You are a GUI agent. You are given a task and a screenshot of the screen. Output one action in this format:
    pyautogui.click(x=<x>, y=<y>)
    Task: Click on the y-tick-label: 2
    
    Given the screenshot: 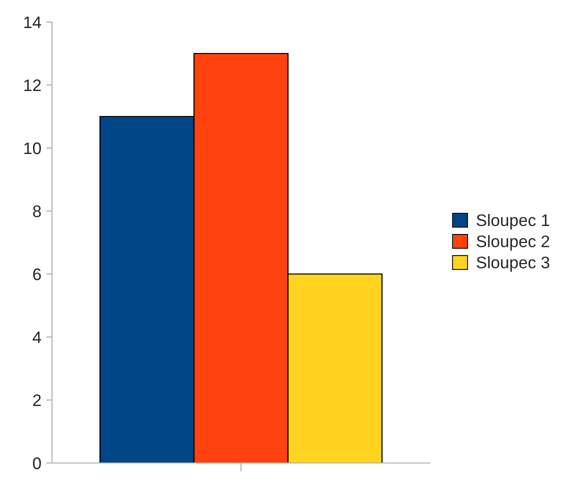 What is the action you would take?
    pyautogui.click(x=37, y=400)
    